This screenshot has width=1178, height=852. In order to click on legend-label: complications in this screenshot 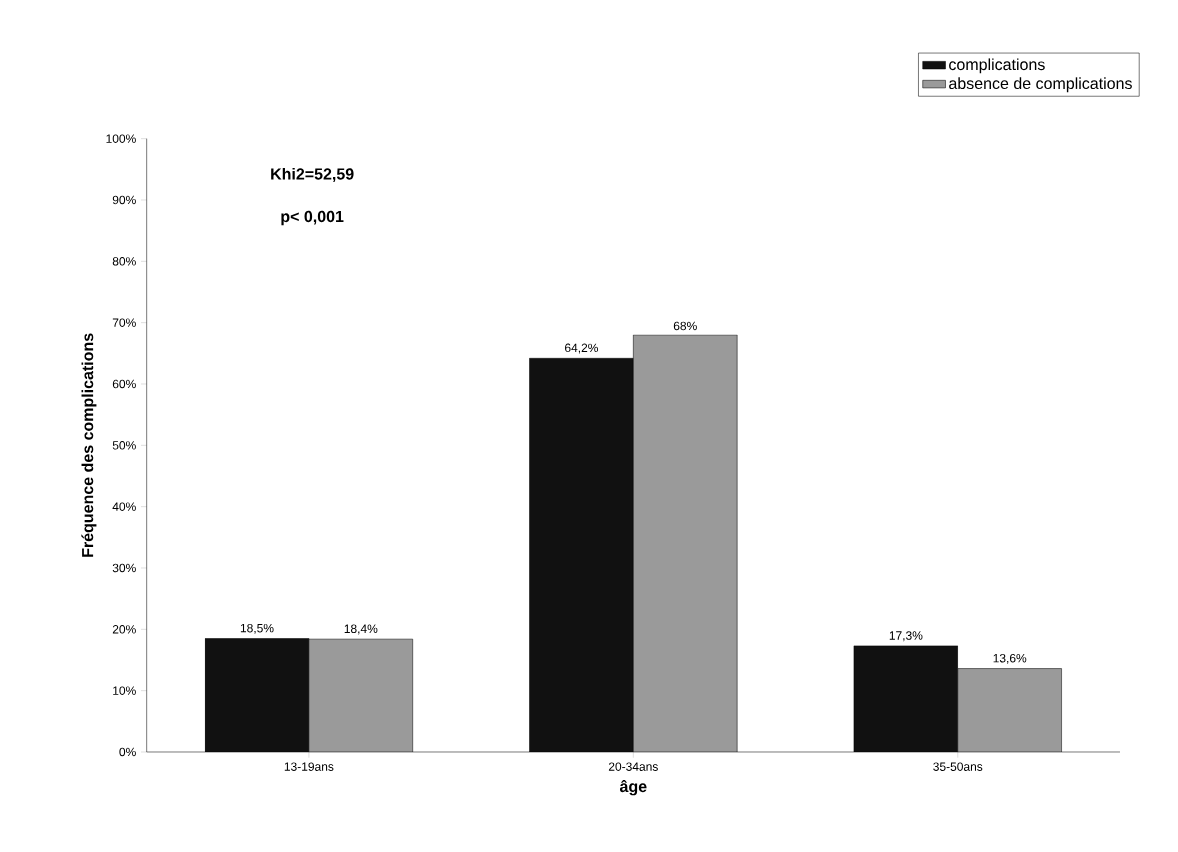, I will do `click(997, 66)`.